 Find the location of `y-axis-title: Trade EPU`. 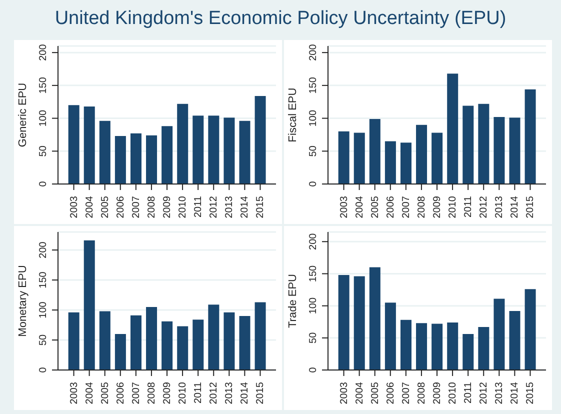

y-axis-title: Trade EPU is located at coordinates (292, 301).